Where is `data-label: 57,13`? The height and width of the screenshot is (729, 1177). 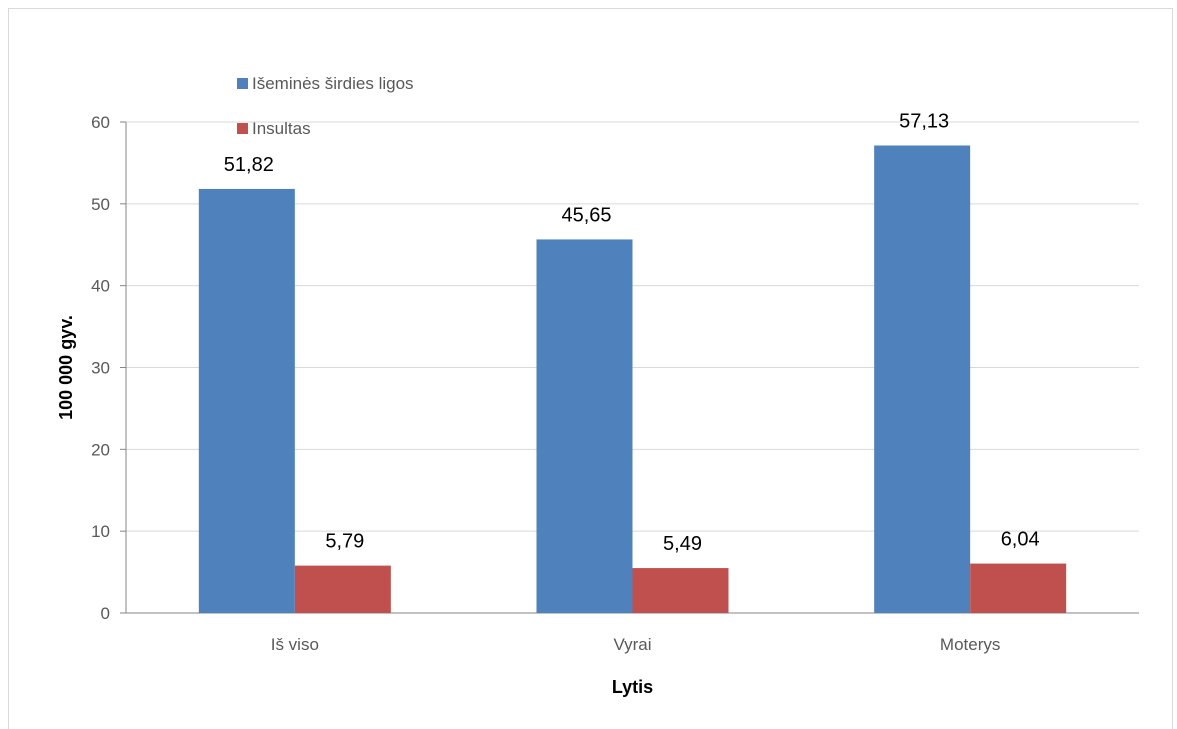
data-label: 57,13 is located at coordinates (924, 121).